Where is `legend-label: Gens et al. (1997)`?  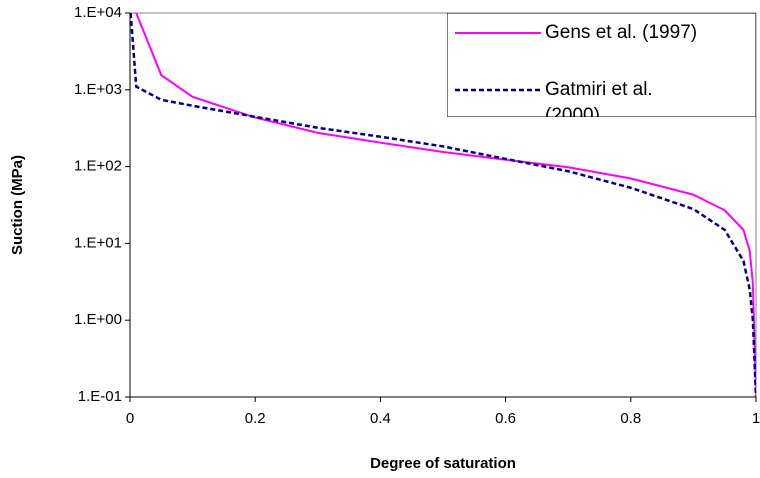
legend-label: Gens et al. (1997) is located at coordinates (621, 32).